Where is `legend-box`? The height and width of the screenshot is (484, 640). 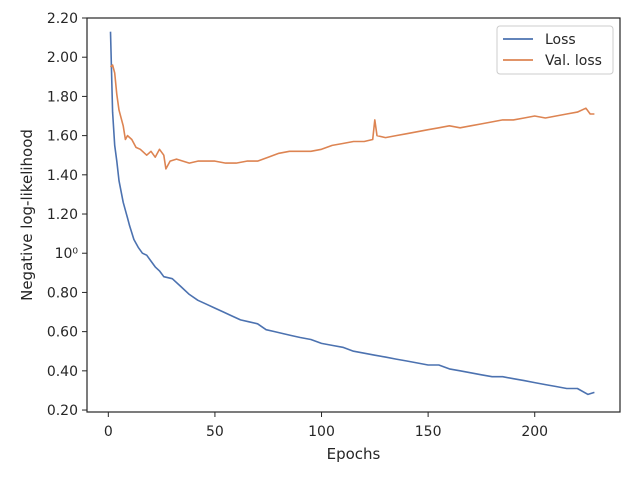
legend-box is located at coordinates (555, 50).